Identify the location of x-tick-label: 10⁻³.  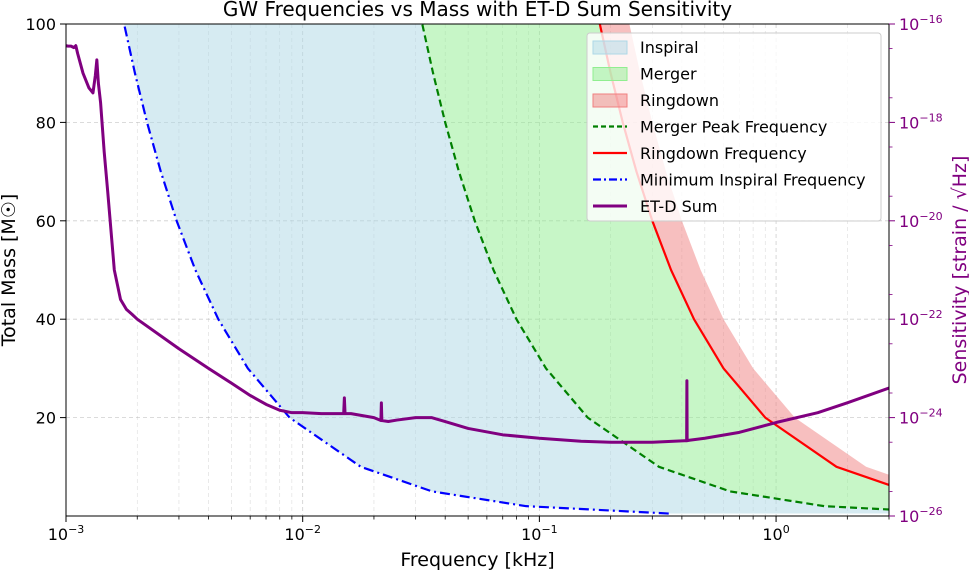
(66, 533).